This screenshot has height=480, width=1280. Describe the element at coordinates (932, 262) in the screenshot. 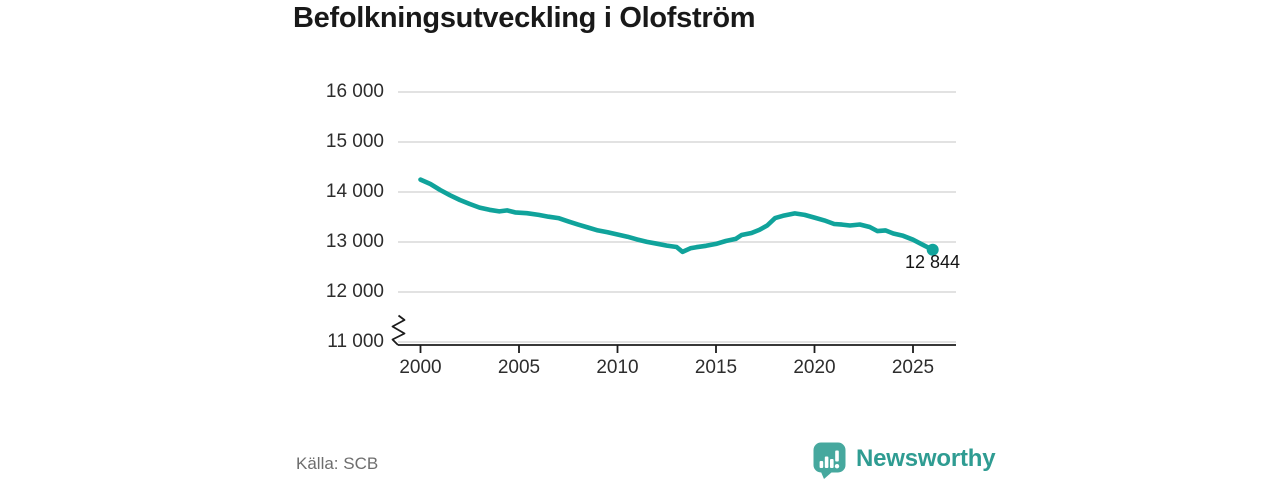

I see `last-value-label: 12 844` at that location.